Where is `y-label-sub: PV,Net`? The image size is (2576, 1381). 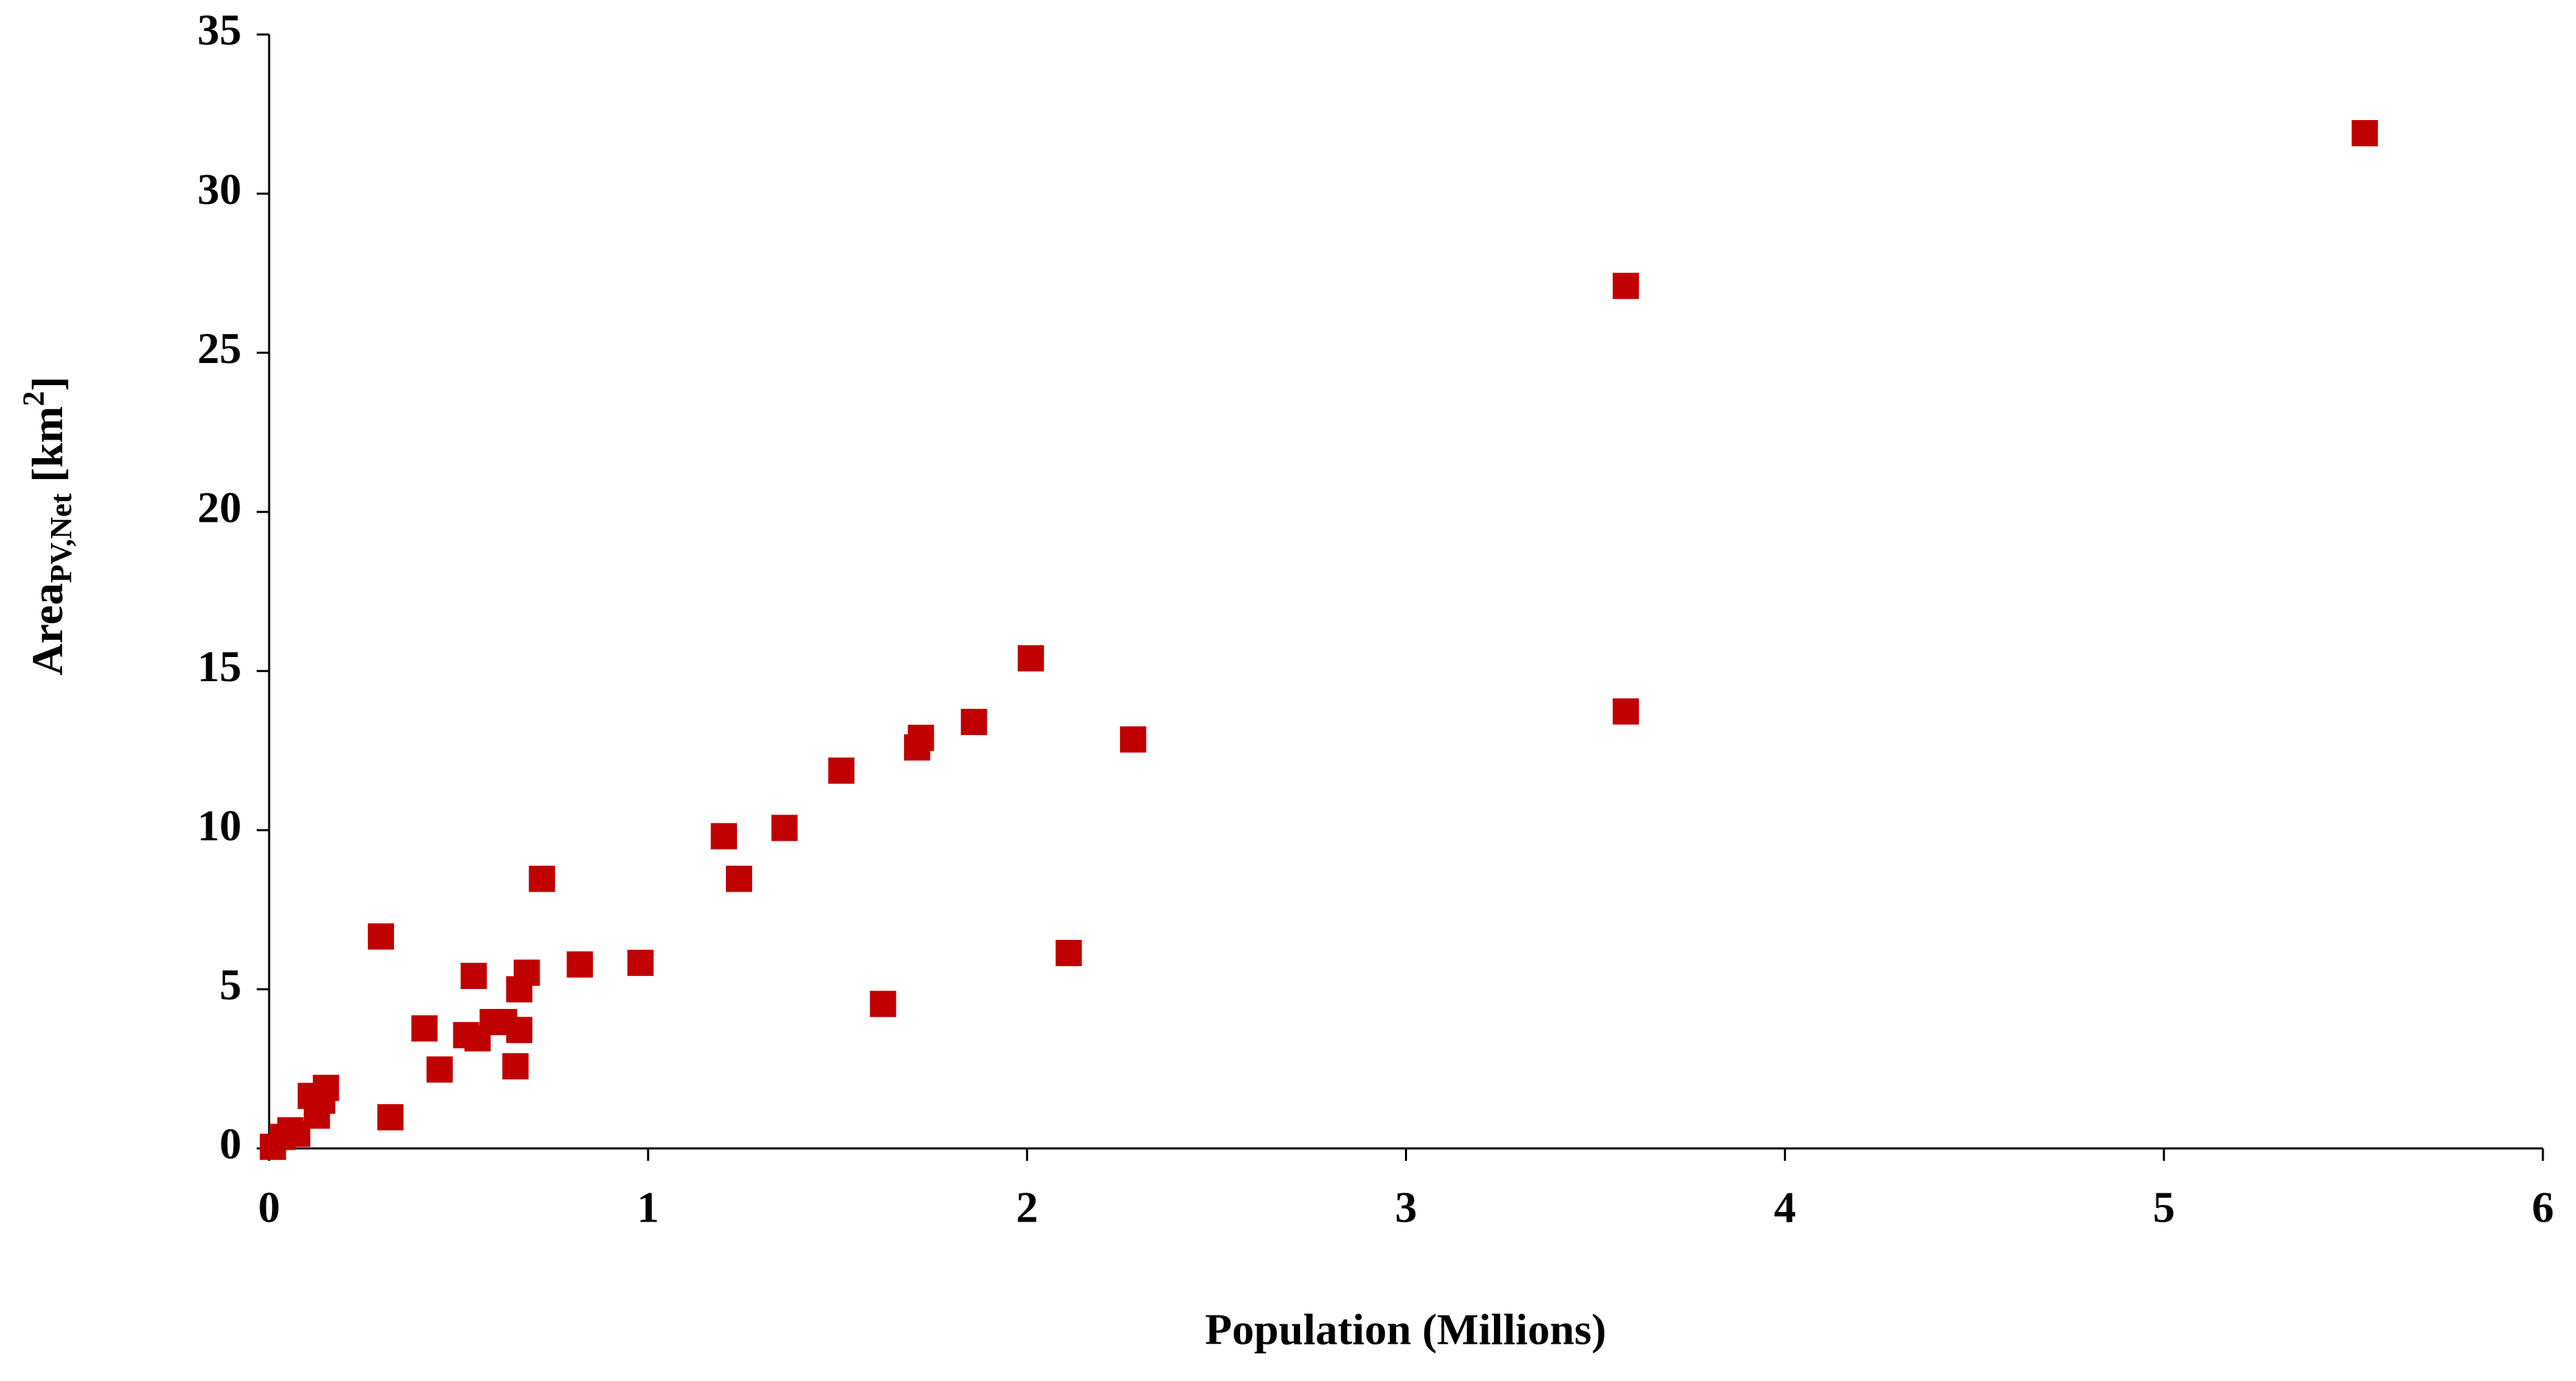
y-label-sub: PV,Net is located at coordinates (61, 538).